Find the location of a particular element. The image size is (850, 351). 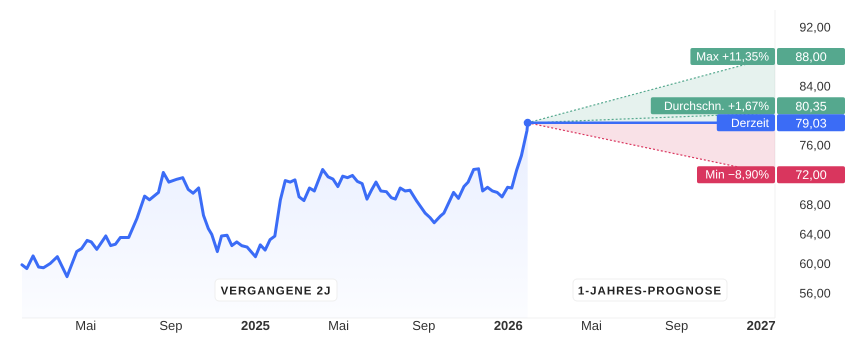

data-label: 88,00 is located at coordinates (811, 57).